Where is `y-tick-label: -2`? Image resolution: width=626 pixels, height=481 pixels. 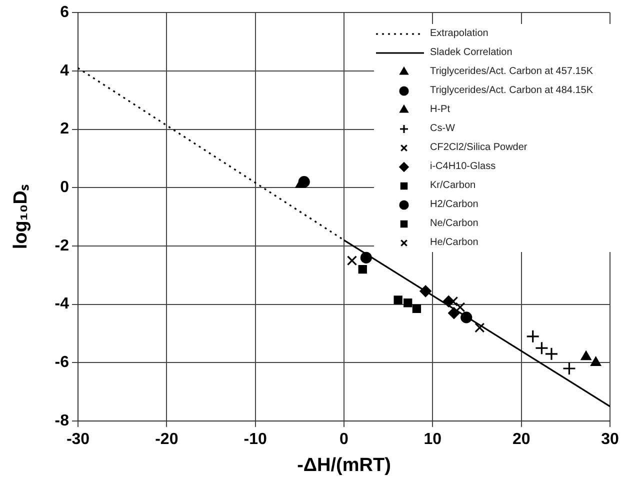
y-tick-label: -2 is located at coordinates (62, 245).